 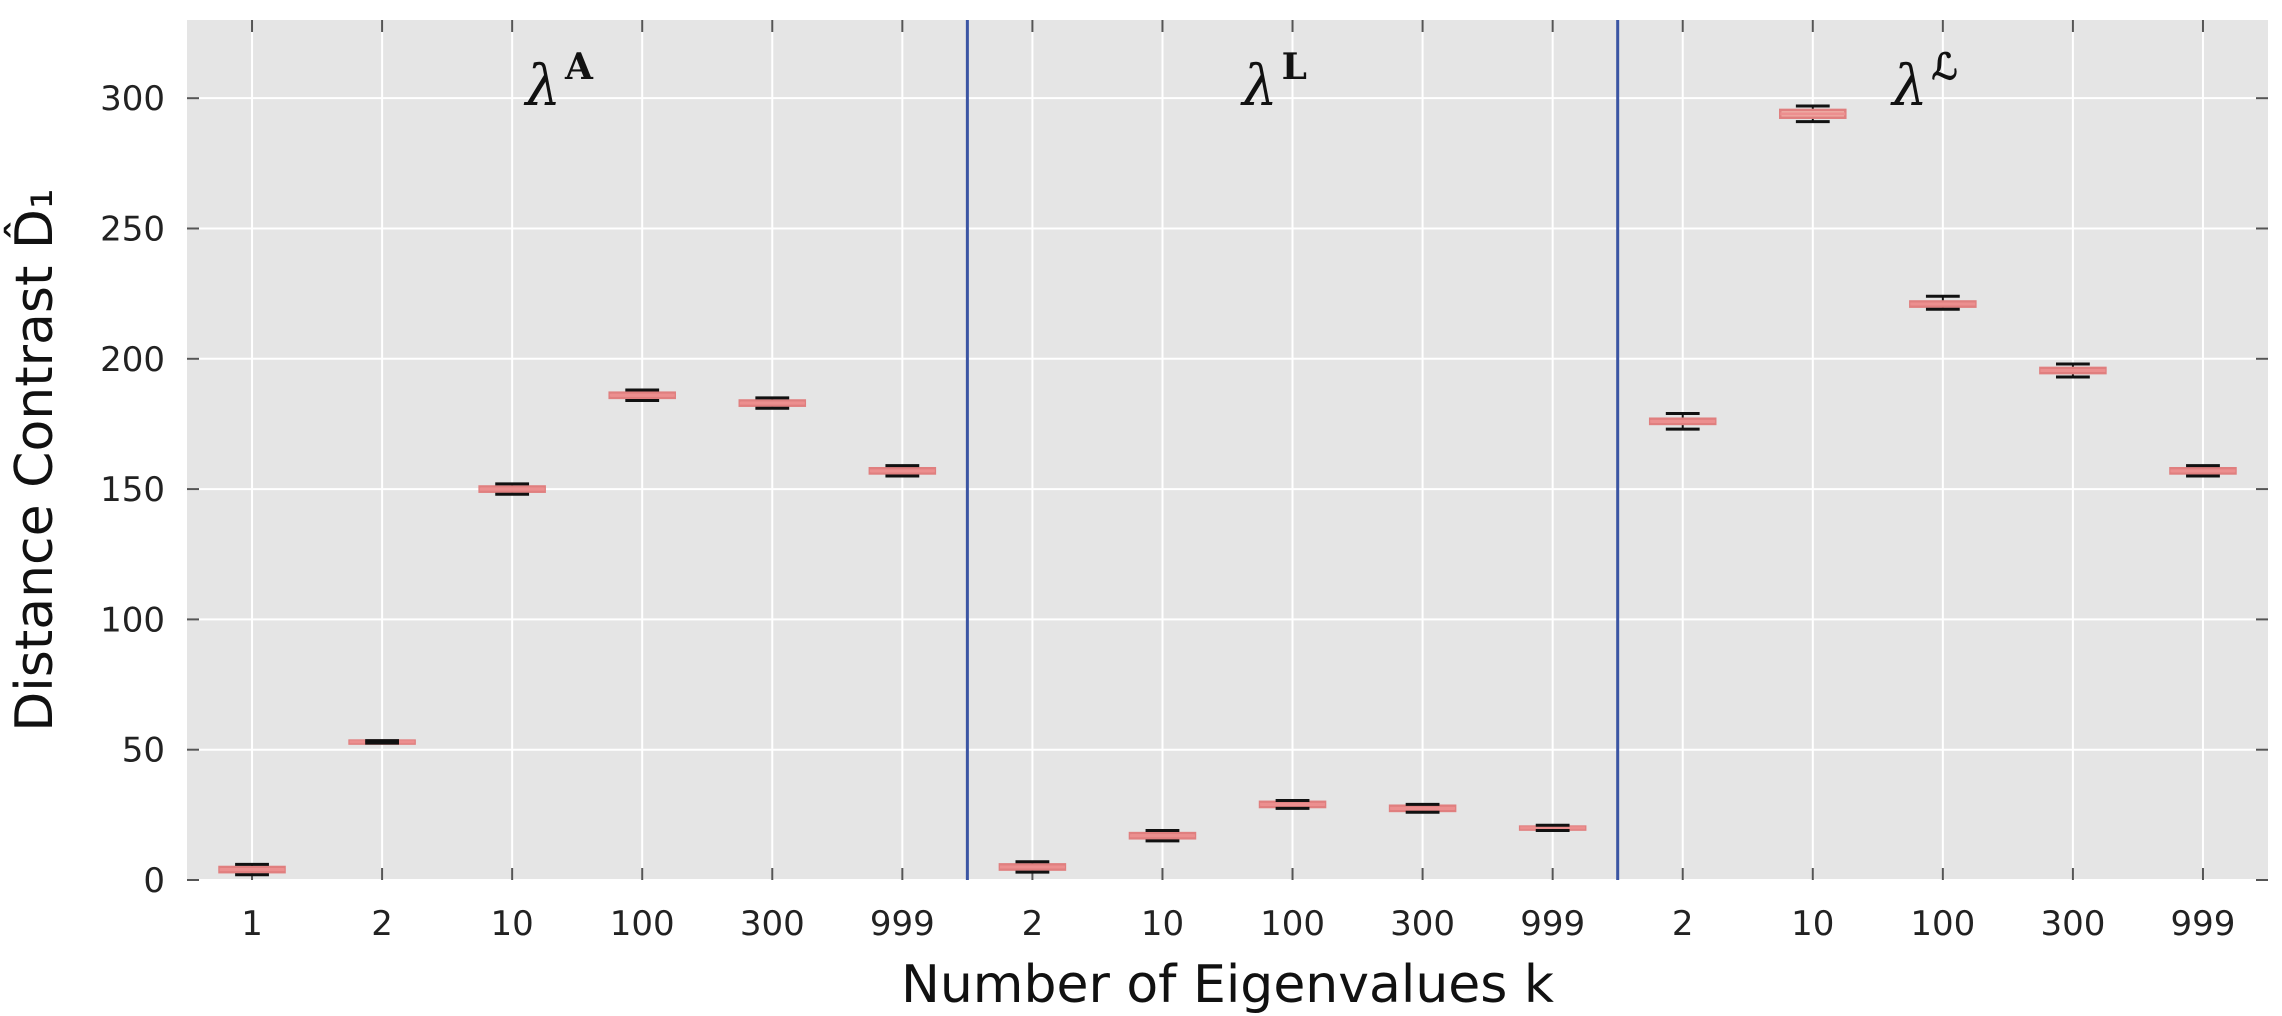 I want to click on y-tick-label: 0, so click(x=154, y=881).